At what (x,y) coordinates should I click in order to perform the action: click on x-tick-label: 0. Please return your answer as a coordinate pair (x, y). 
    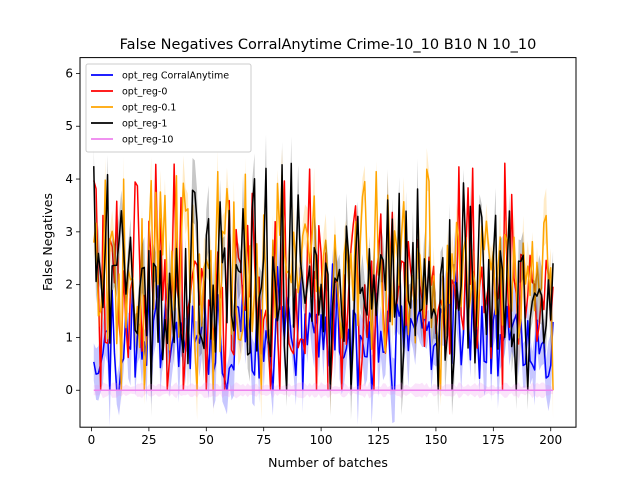
    Looking at the image, I should click on (92, 440).